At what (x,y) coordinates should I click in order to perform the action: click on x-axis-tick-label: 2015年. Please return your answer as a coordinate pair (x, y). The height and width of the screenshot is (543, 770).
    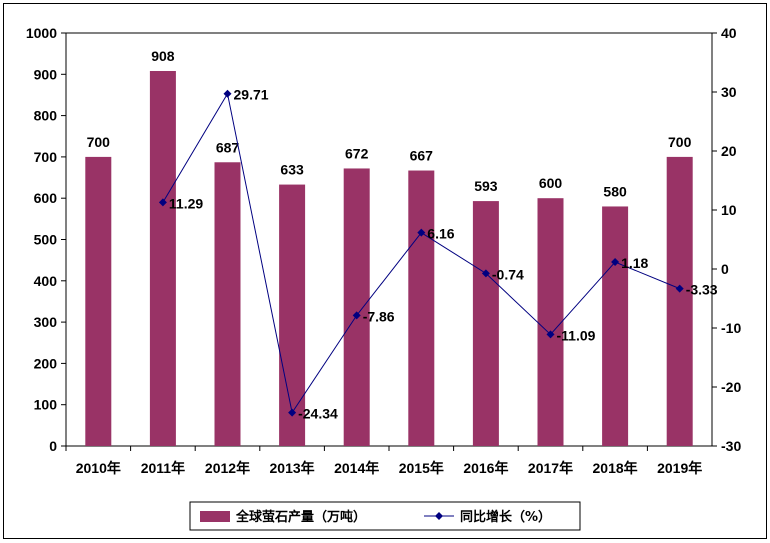
    Looking at the image, I should click on (421, 468).